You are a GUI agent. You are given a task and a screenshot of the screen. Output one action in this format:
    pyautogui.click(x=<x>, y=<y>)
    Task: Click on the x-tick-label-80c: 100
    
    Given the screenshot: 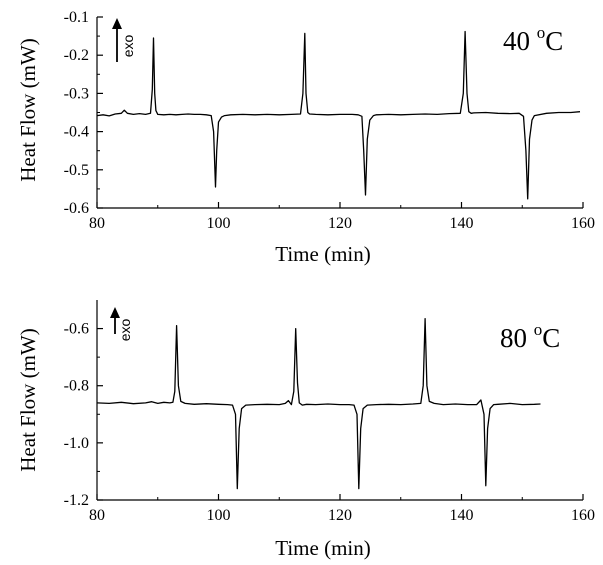 What is the action you would take?
    pyautogui.click(x=219, y=515)
    